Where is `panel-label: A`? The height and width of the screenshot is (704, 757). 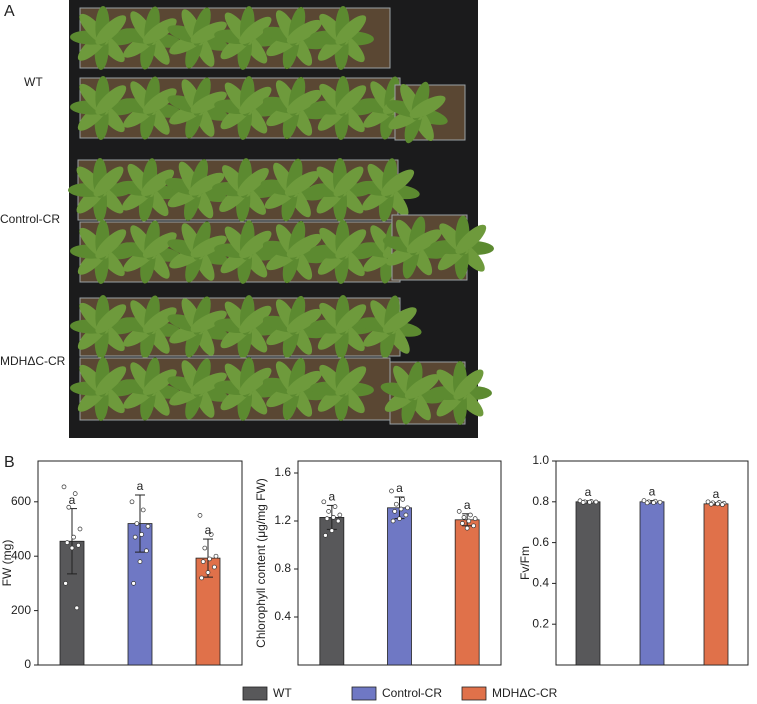
panel-label: A is located at coordinates (9, 11).